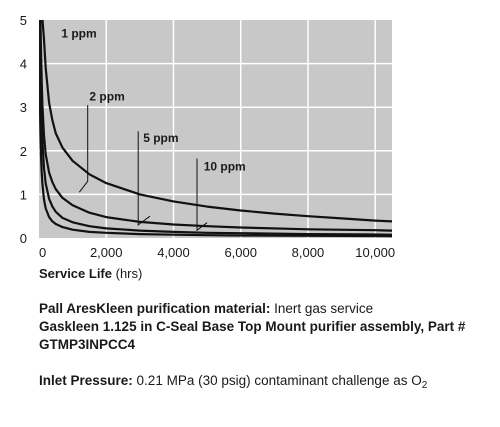 This screenshot has height=427, width=500. I want to click on oxygen-subscript: 2, so click(424, 385).